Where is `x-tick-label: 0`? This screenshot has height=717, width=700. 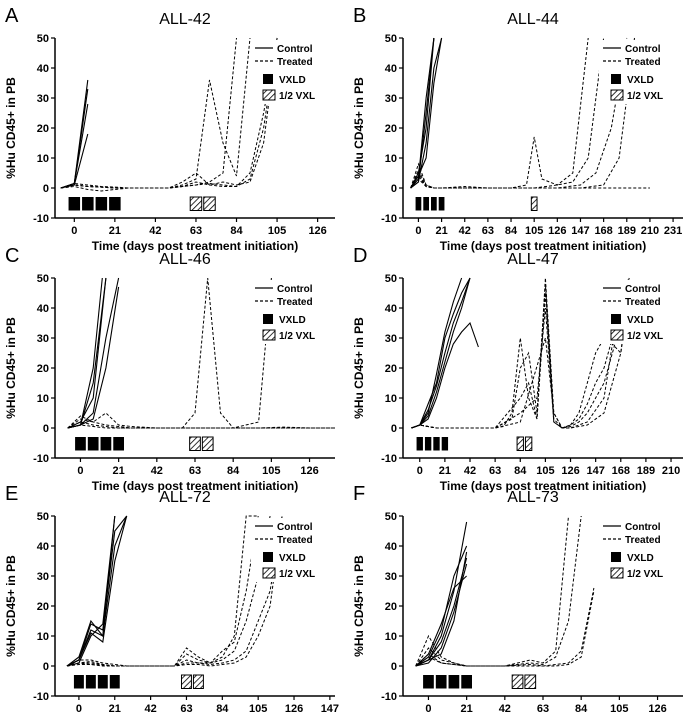 x-tick-label: 0 is located at coordinates (420, 471).